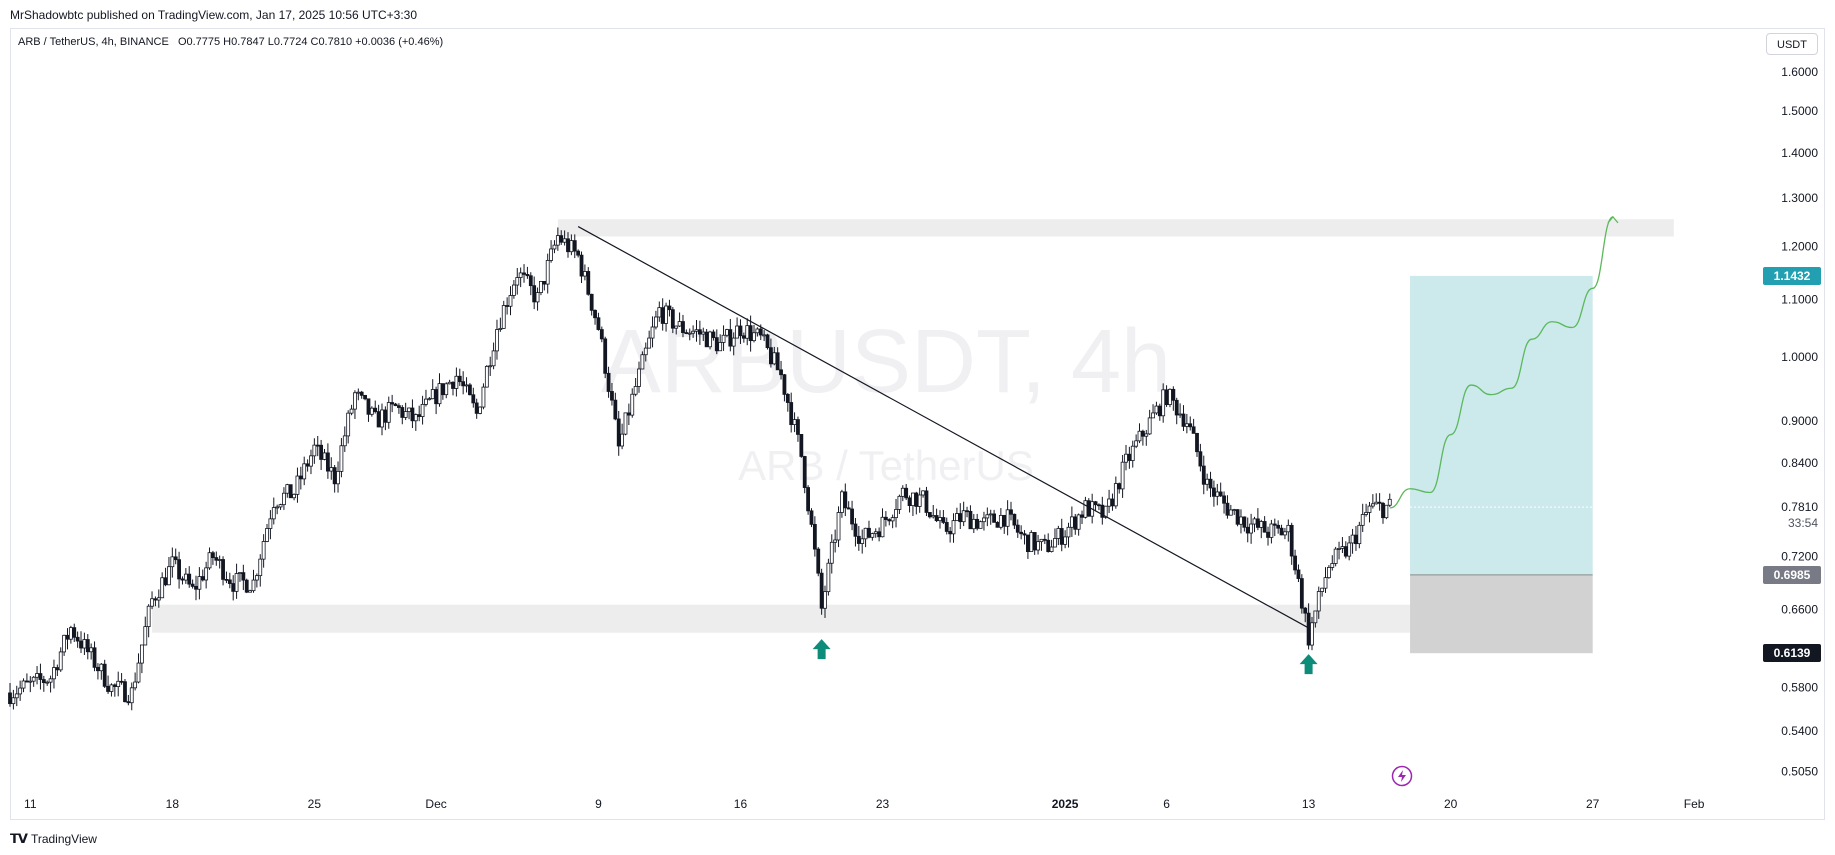 This screenshot has height=855, width=1835. What do you see at coordinates (1799, 153) in the screenshot?
I see `y-tick-label: 1.4000` at bounding box center [1799, 153].